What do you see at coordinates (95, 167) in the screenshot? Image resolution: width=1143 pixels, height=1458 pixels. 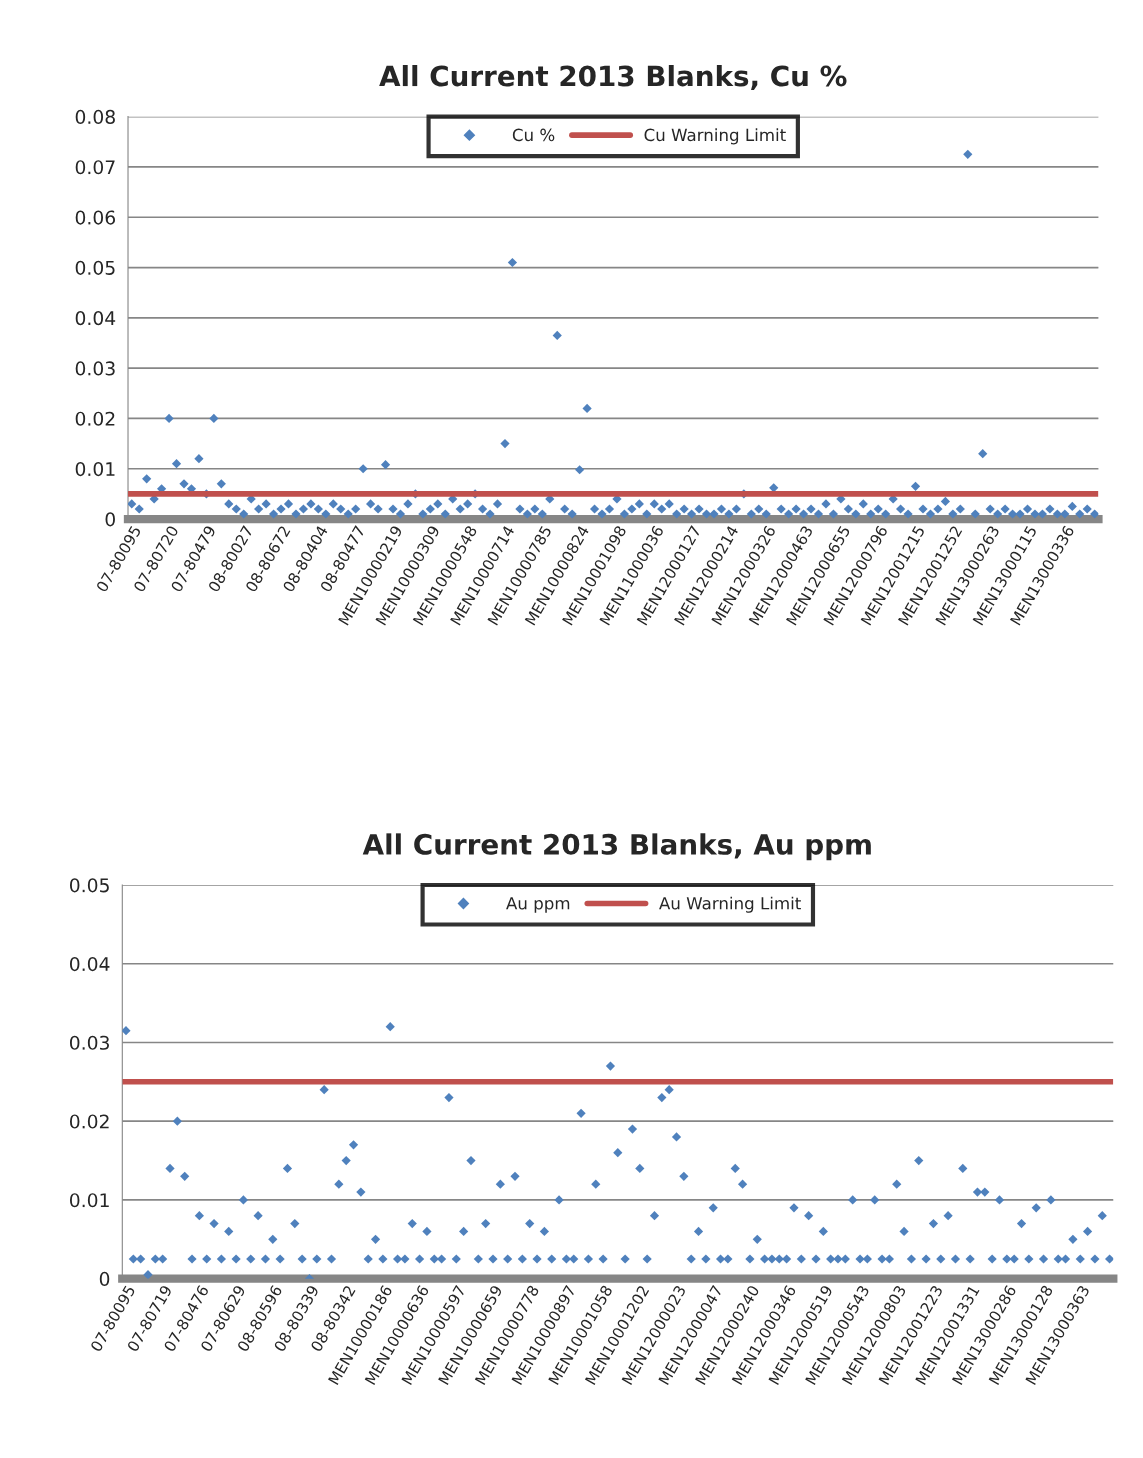 I see `y-tick-label: 0.07` at bounding box center [95, 167].